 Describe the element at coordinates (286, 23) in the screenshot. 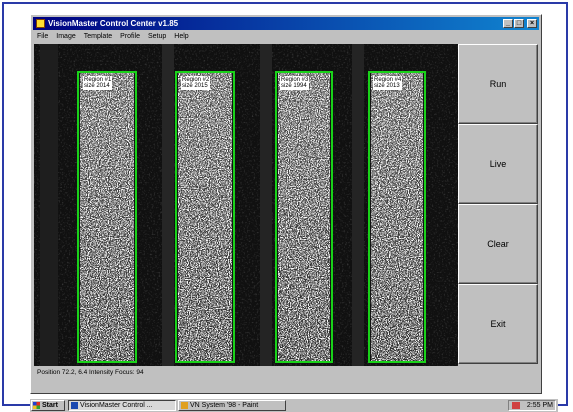

I see `title-bar: VisionMaster Control Center v1.85 _ □ ×` at that location.